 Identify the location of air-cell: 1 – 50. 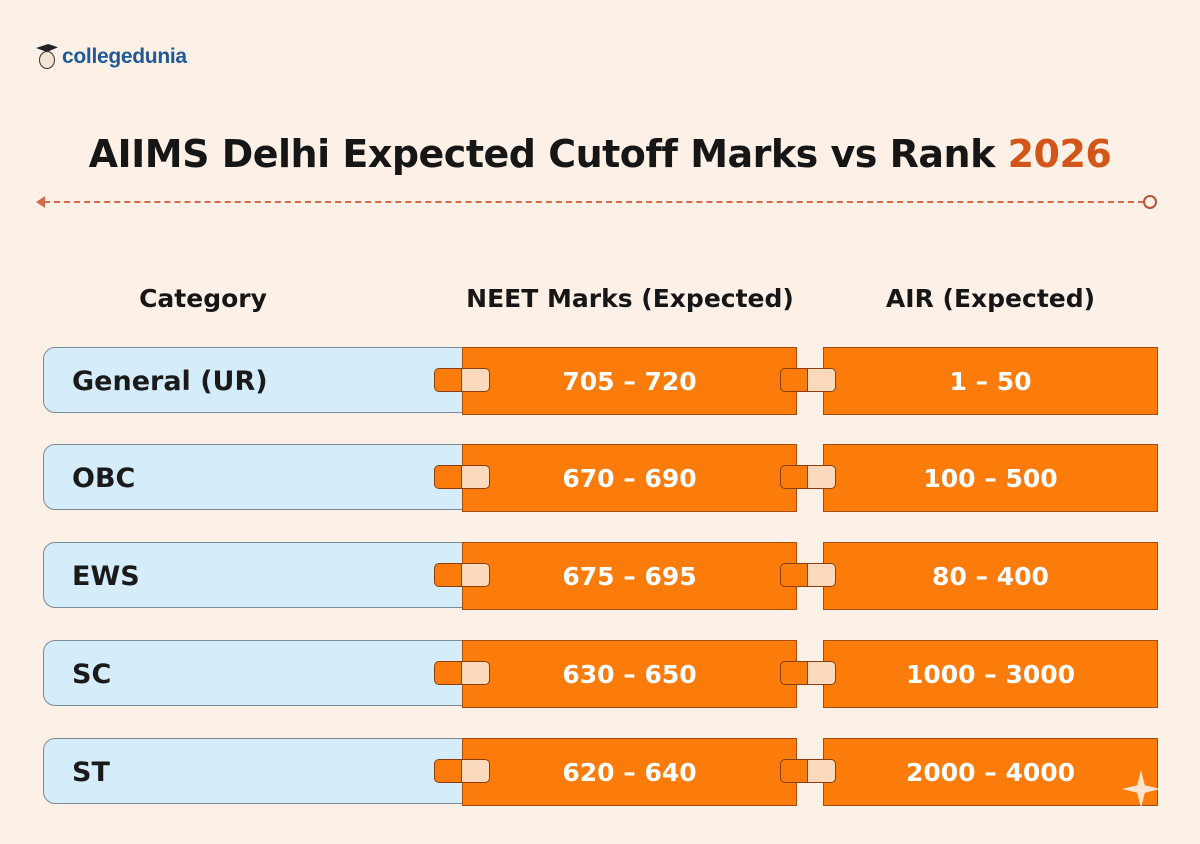
(990, 381).